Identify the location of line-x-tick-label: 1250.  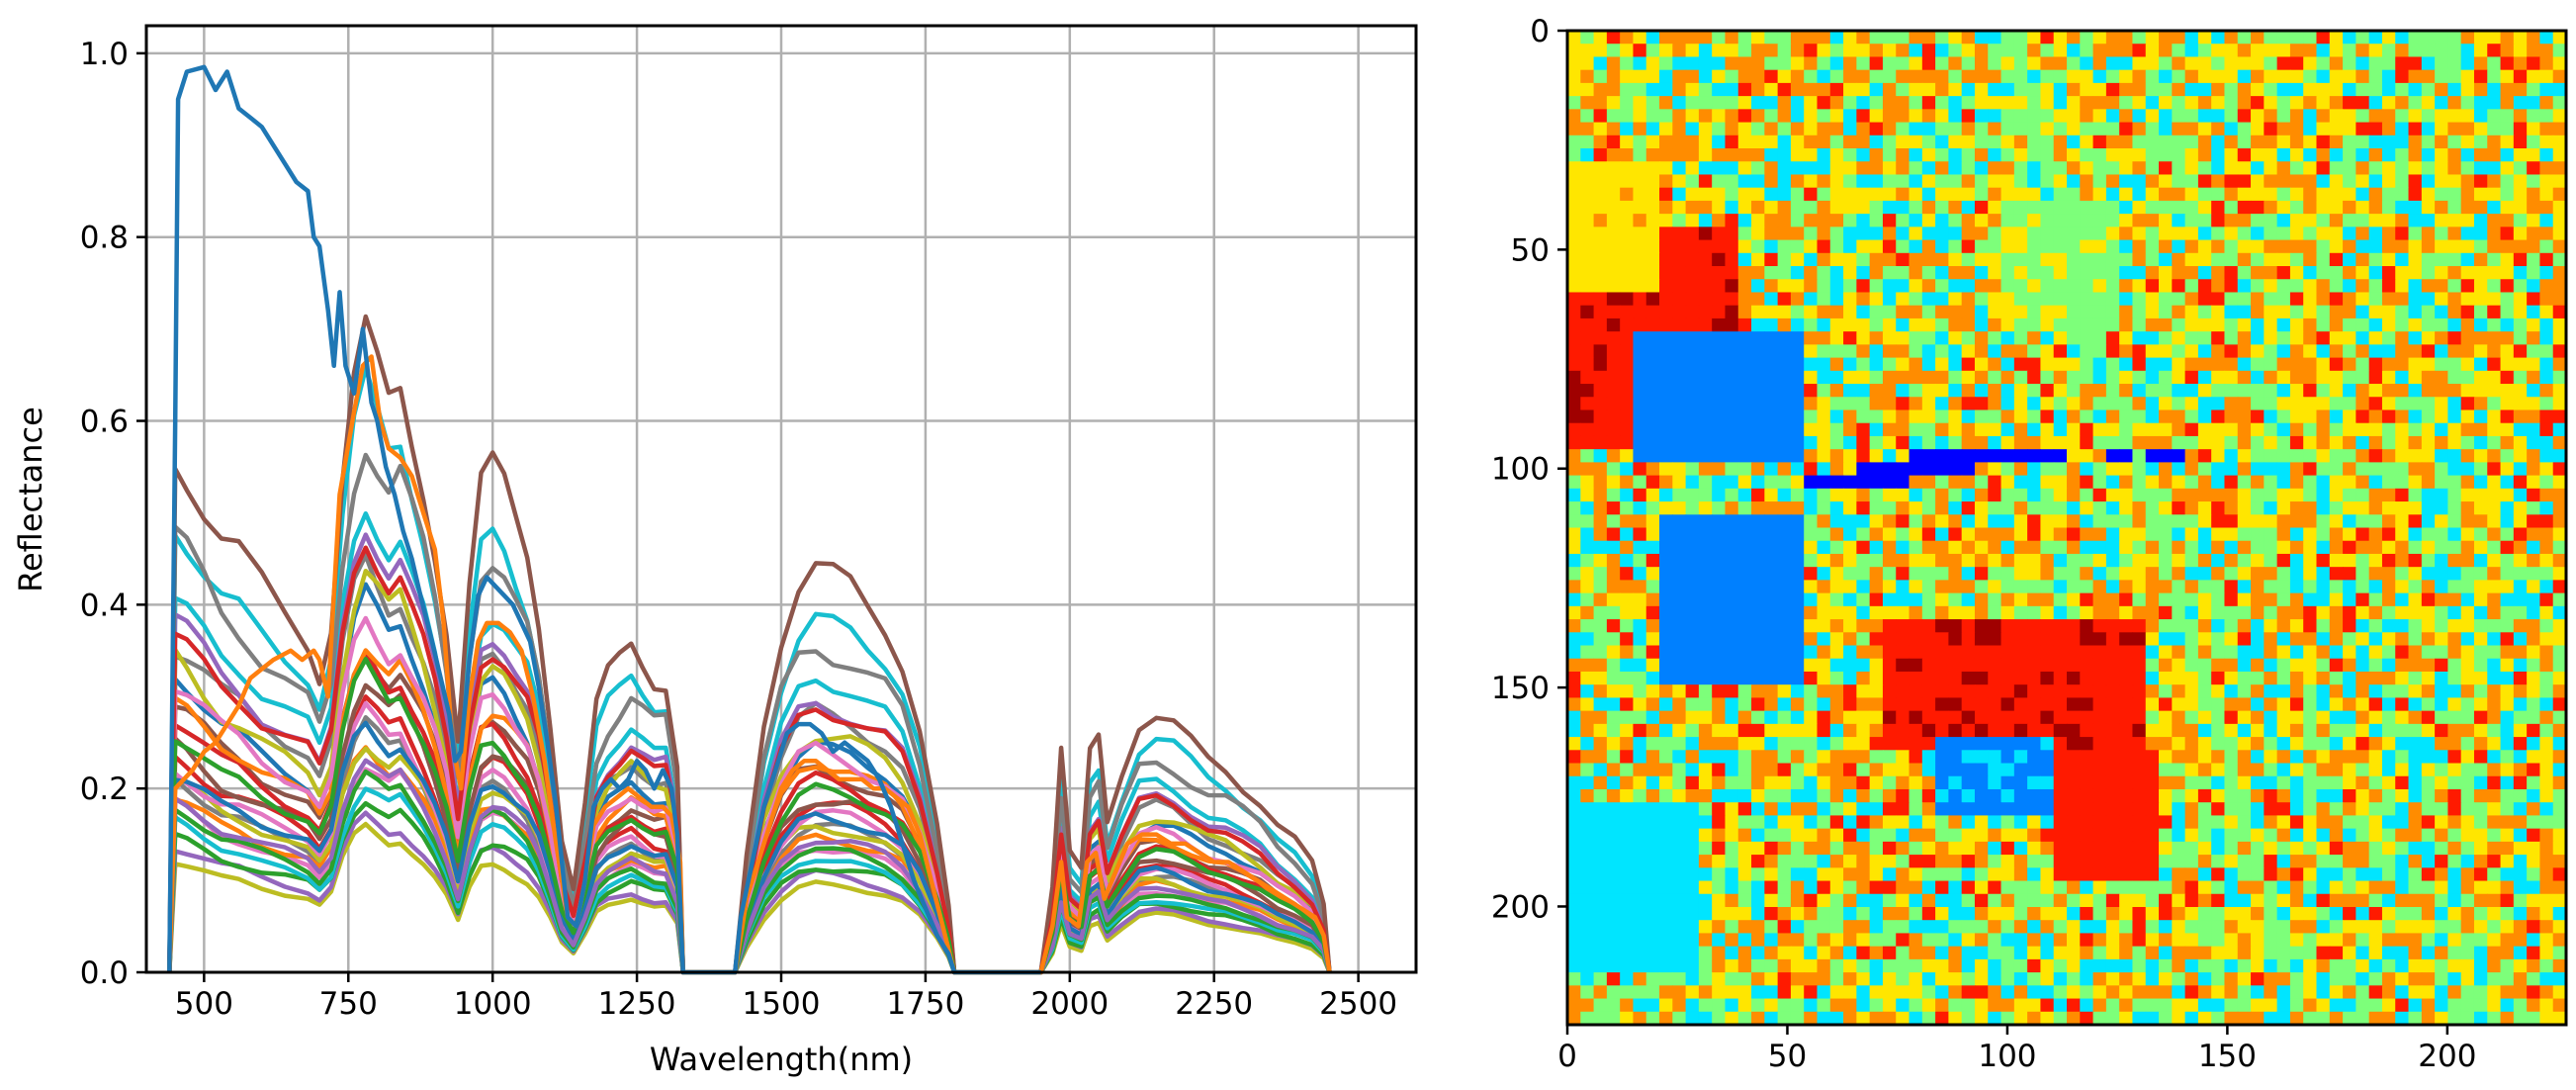
(637, 1004).